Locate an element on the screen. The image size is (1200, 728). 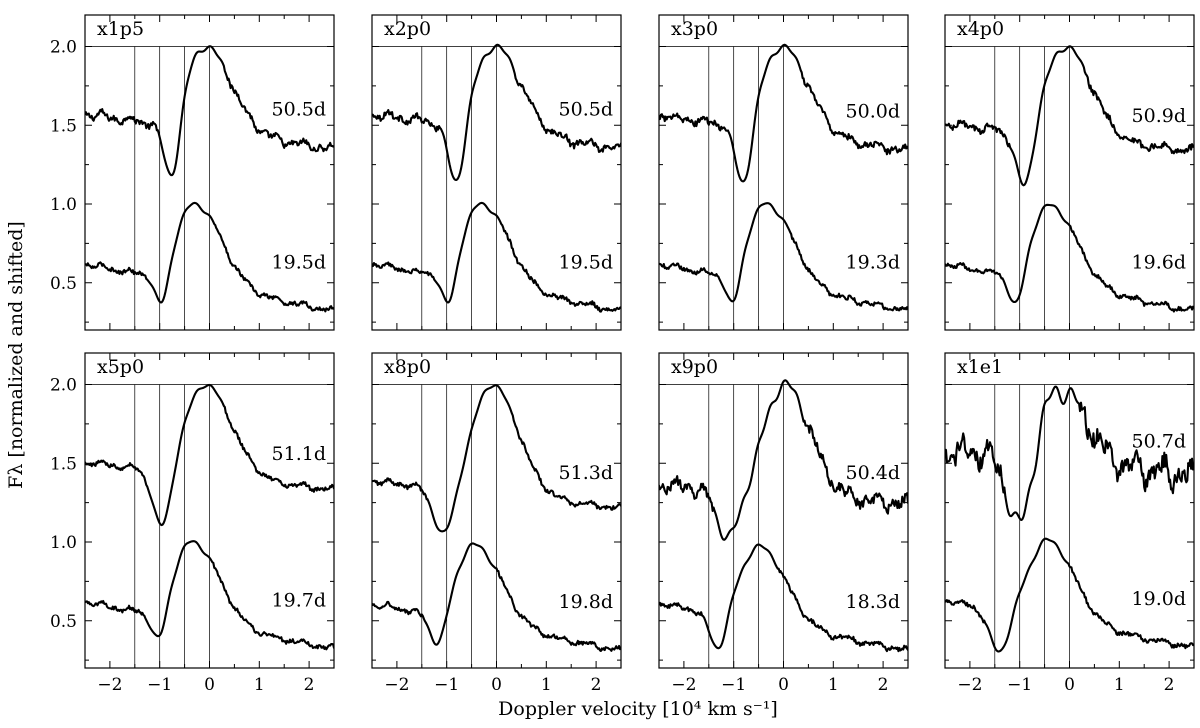
x-axis-label: Doppler velocity [10⁴ km s⁻¹] is located at coordinates (638, 709).